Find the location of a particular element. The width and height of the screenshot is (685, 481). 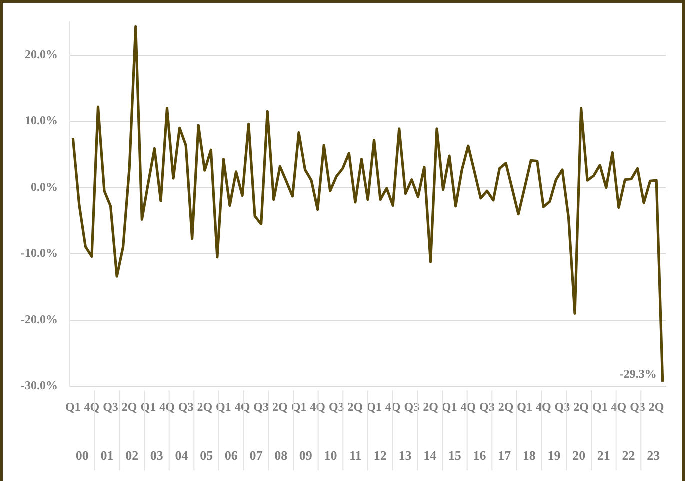

text: 15 is located at coordinates (455, 455).